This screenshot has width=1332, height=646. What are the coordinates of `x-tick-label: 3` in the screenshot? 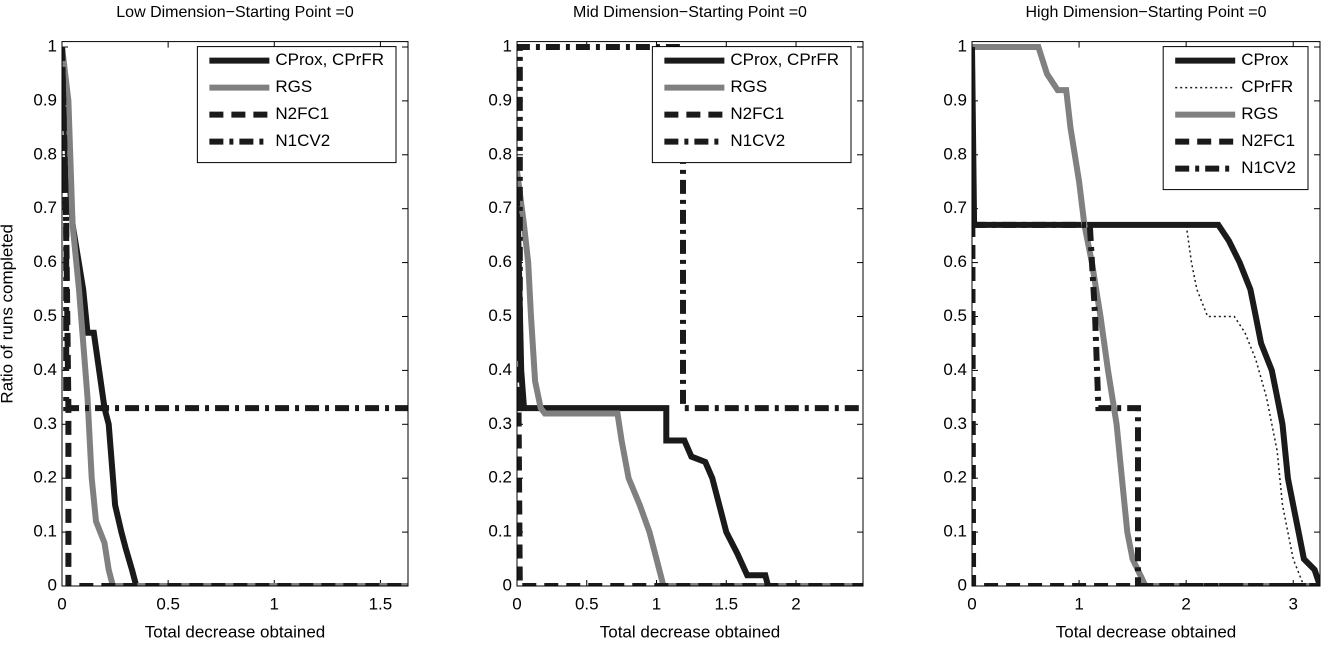 It's located at (1292, 603).